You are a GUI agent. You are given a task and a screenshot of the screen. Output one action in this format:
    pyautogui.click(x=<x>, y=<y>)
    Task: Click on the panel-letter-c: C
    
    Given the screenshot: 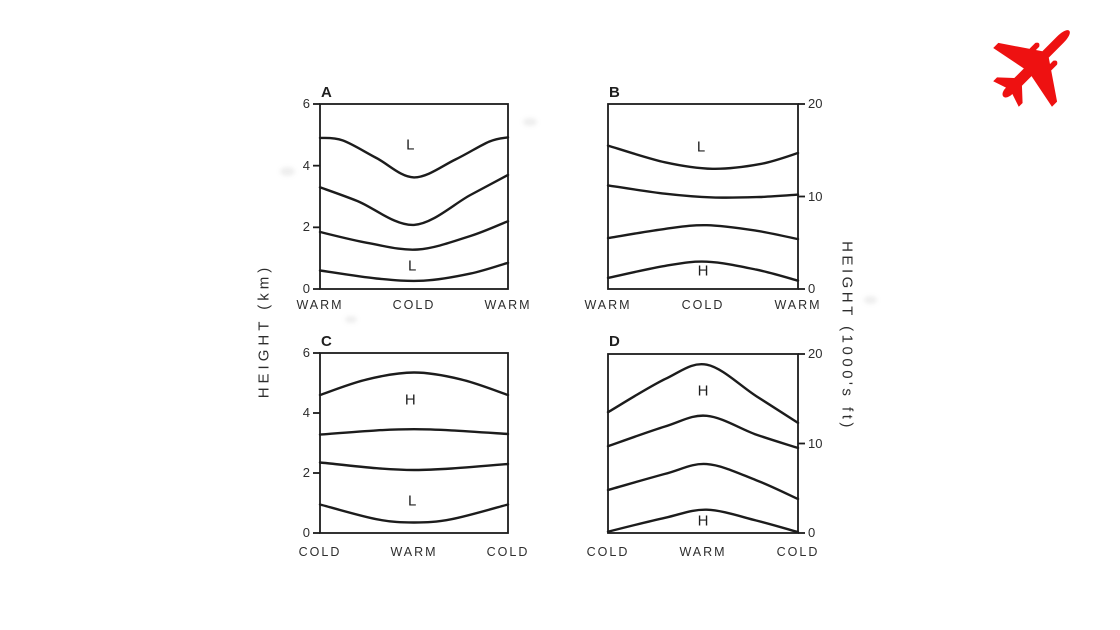 What is the action you would take?
    pyautogui.click(x=326, y=341)
    